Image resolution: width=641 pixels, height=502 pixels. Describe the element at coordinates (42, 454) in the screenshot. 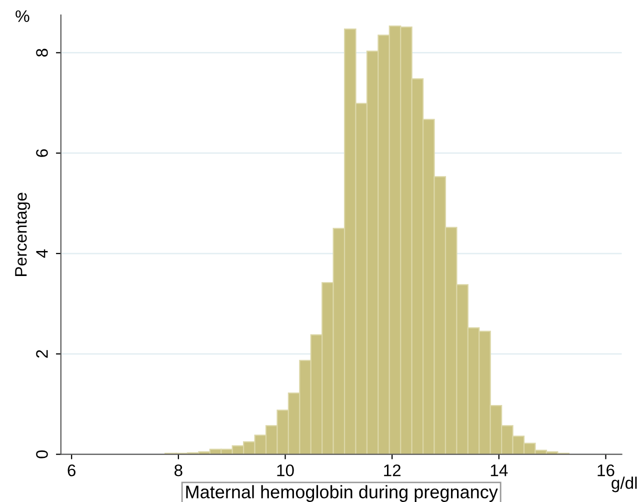

I see `y-tick-label: 0` at that location.